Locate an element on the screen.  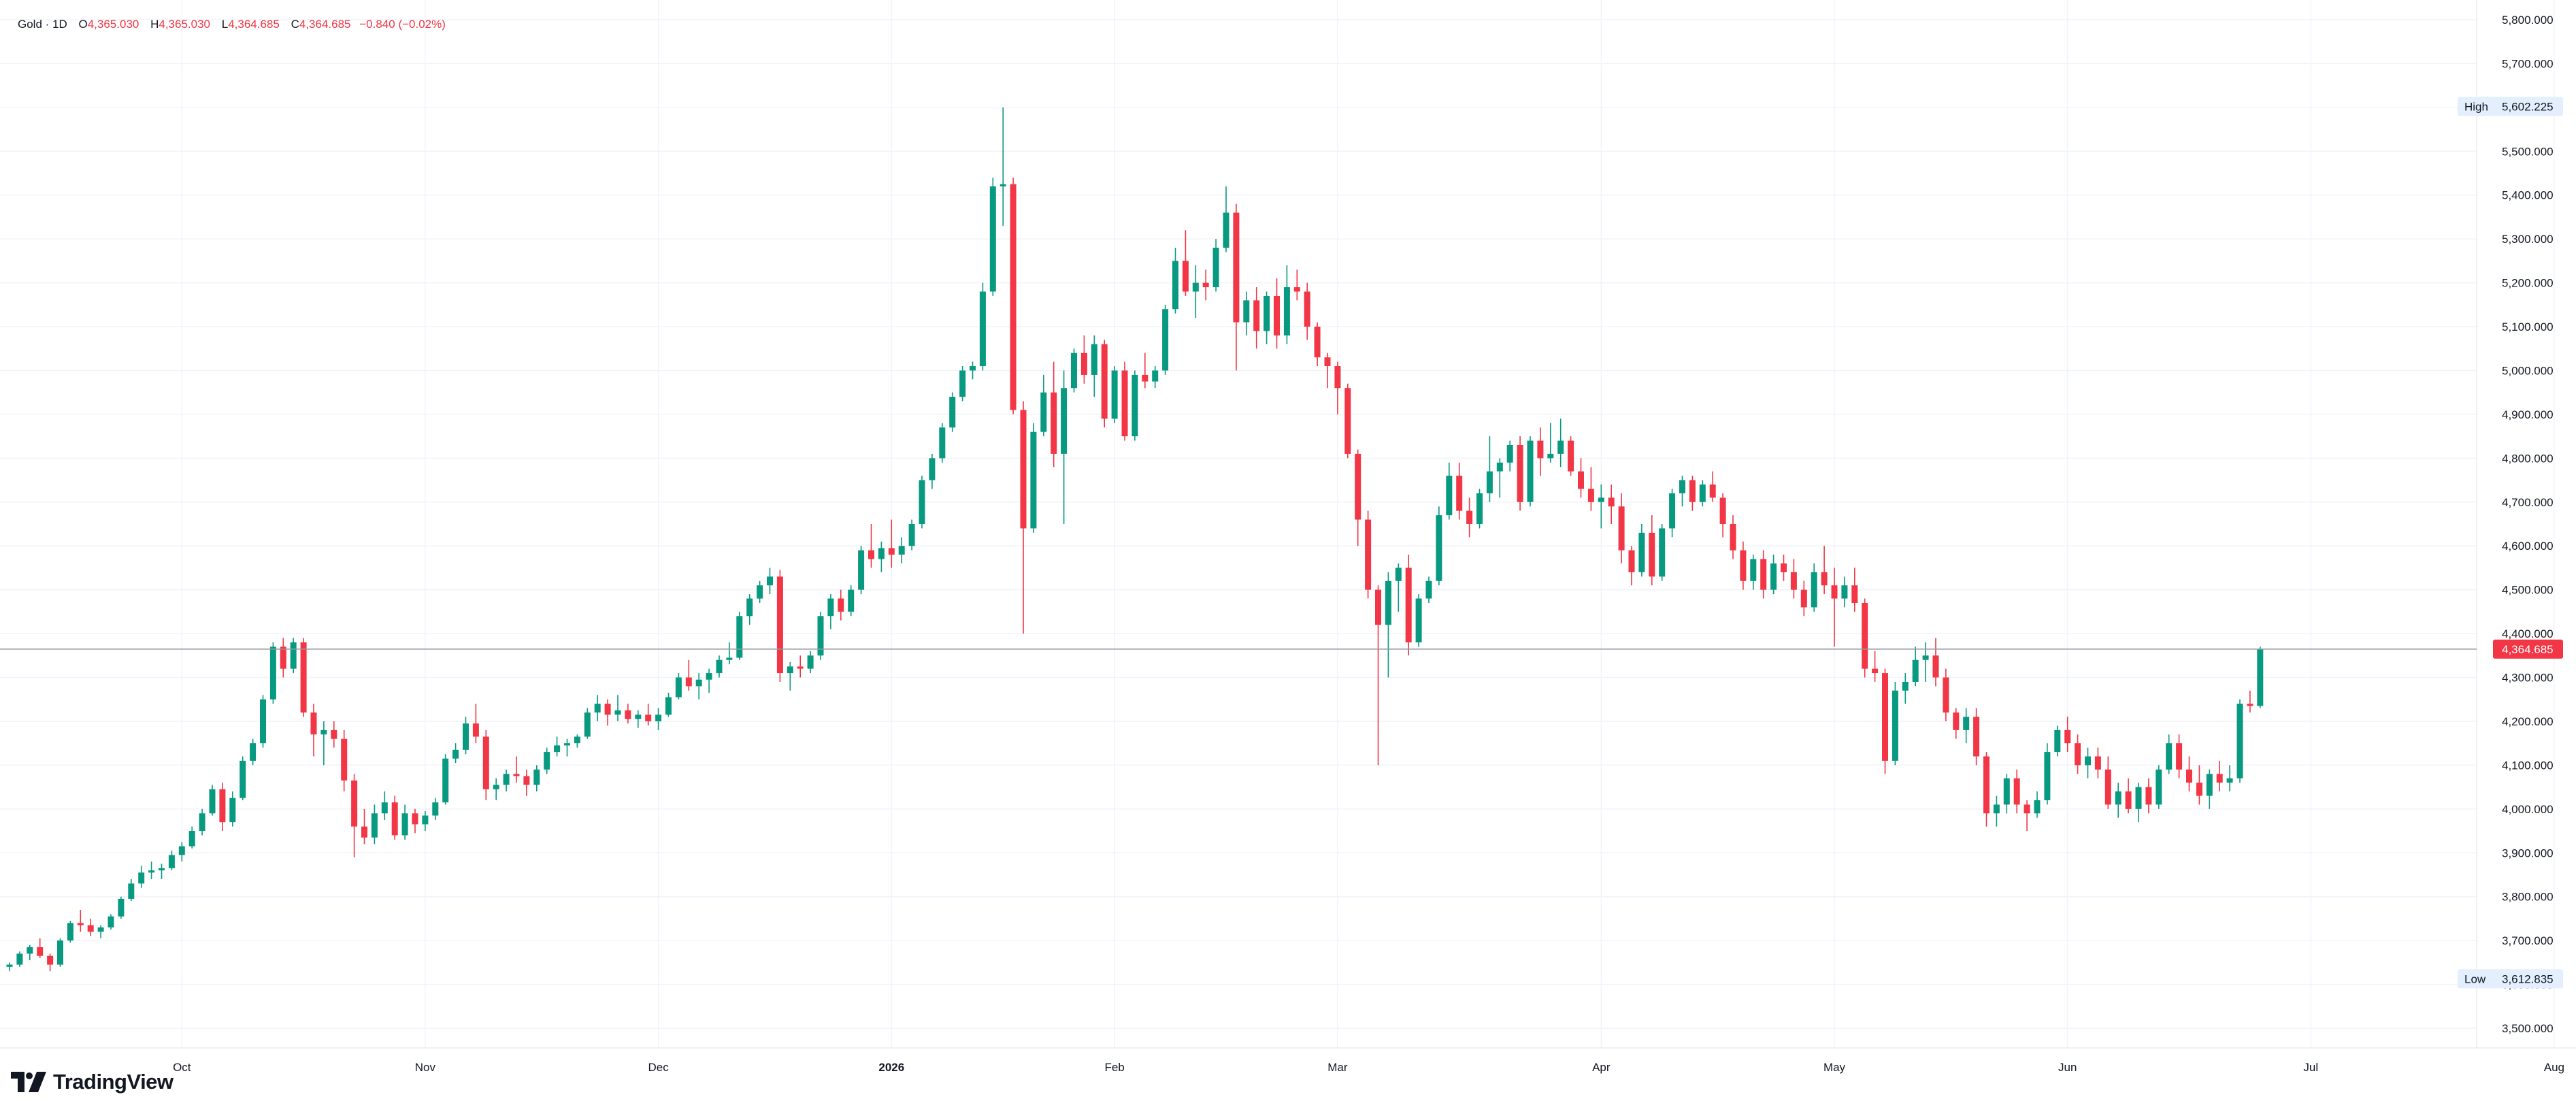
high-marker: High 5,602.225 is located at coordinates (2511, 107).